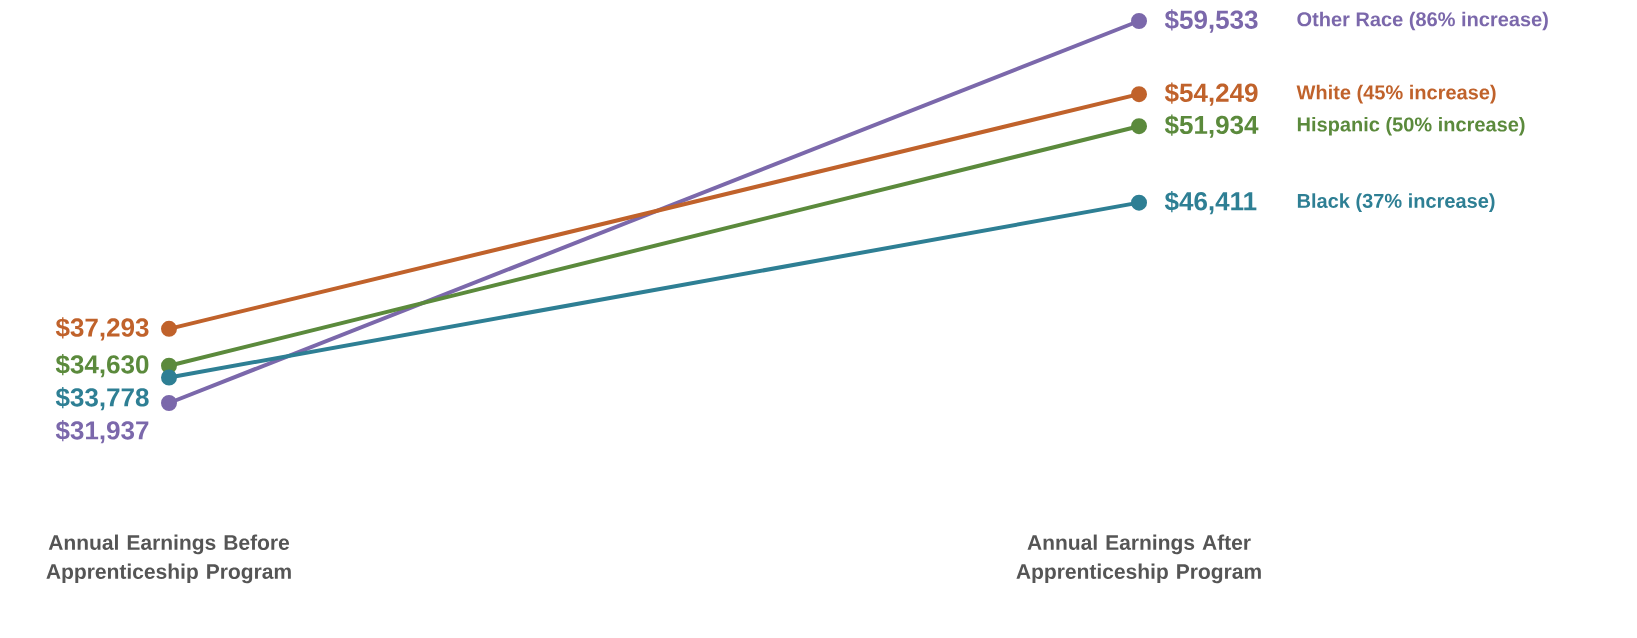 The height and width of the screenshot is (638, 1637). Describe the element at coordinates (1138, 559) in the screenshot. I see `x-tick-label: Annual Earnings After Apprenticeship Program` at that location.